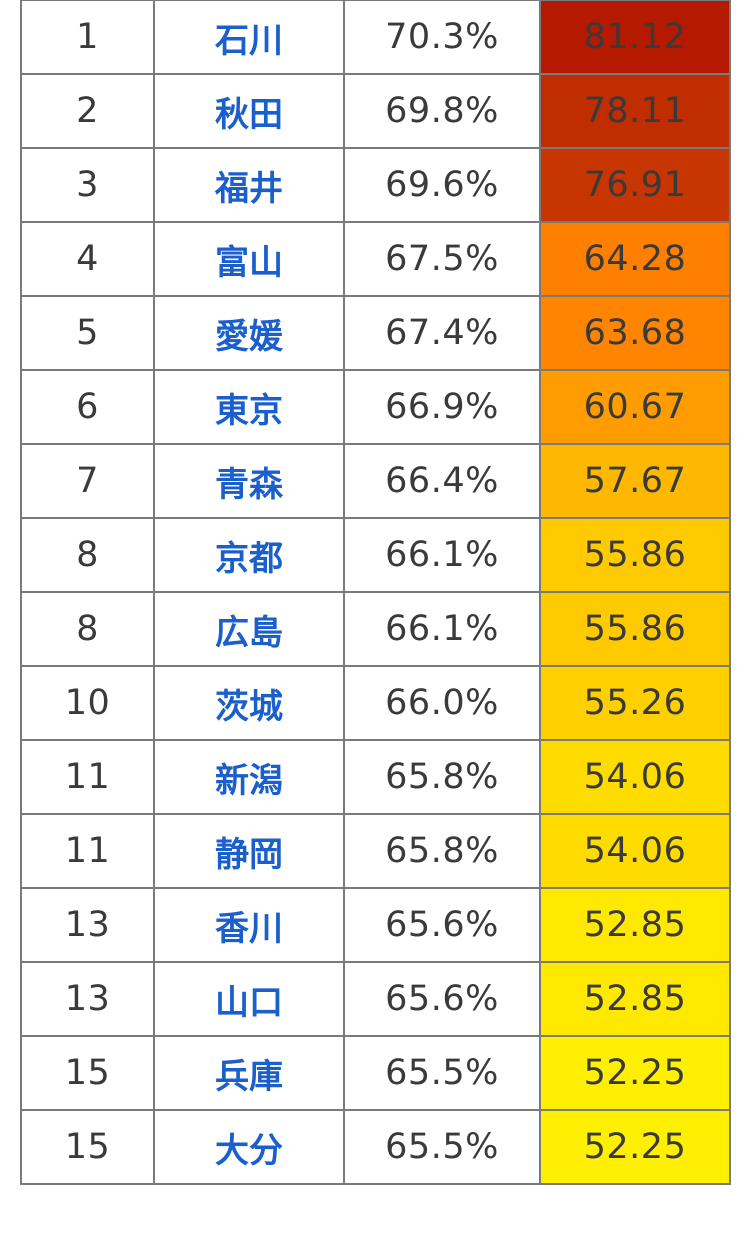 The width and height of the screenshot is (750, 1258). What do you see at coordinates (87, 407) in the screenshot?
I see `rank-cell: 6` at bounding box center [87, 407].